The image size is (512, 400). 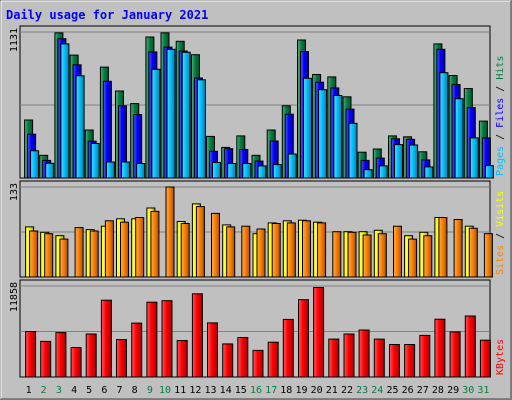 I want to click on x-tick-label-day-20: 20, so click(x=317, y=390).